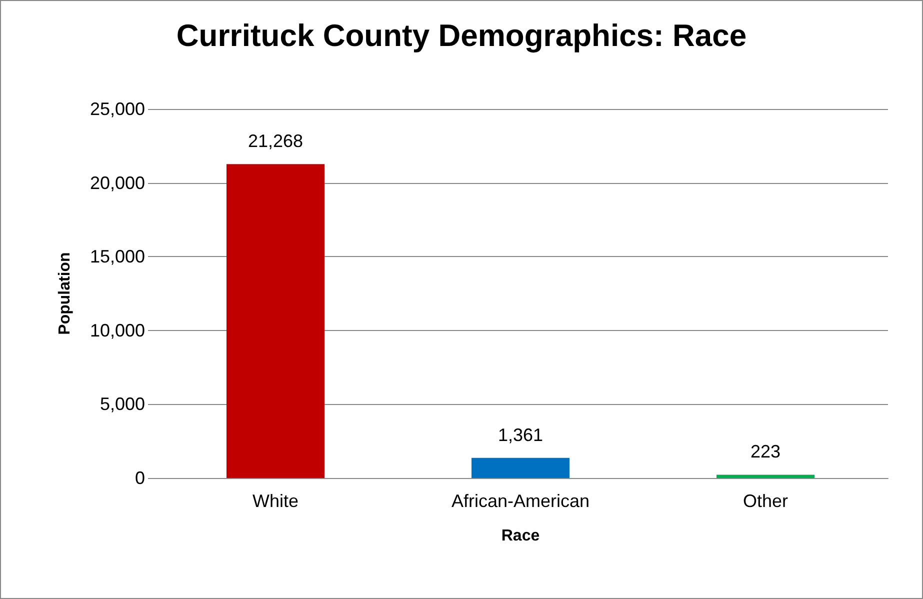 This screenshot has height=599, width=923. I want to click on y-tick-label: 25,000, so click(117, 109).